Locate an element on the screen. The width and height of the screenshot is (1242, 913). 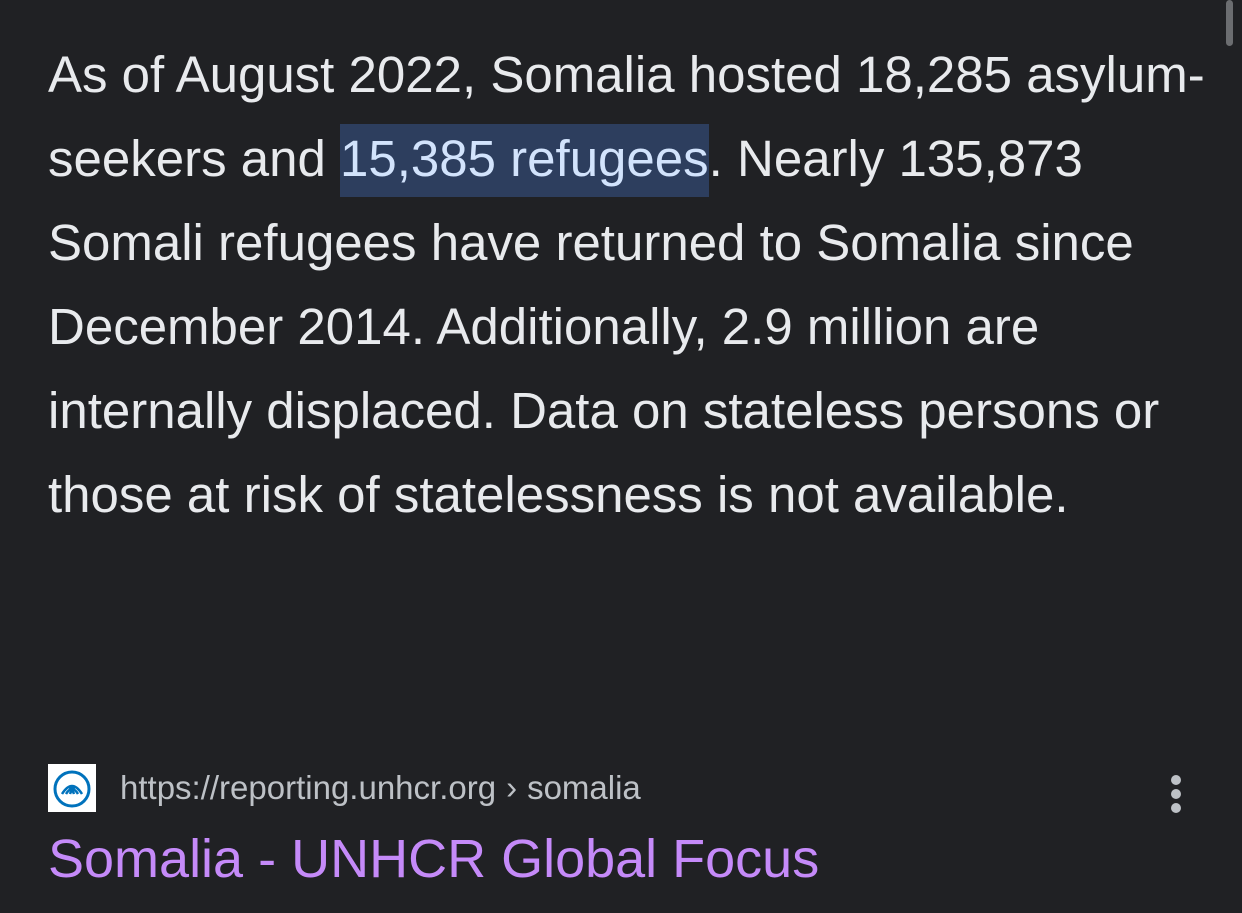
more-options is located at coordinates (1176, 794).